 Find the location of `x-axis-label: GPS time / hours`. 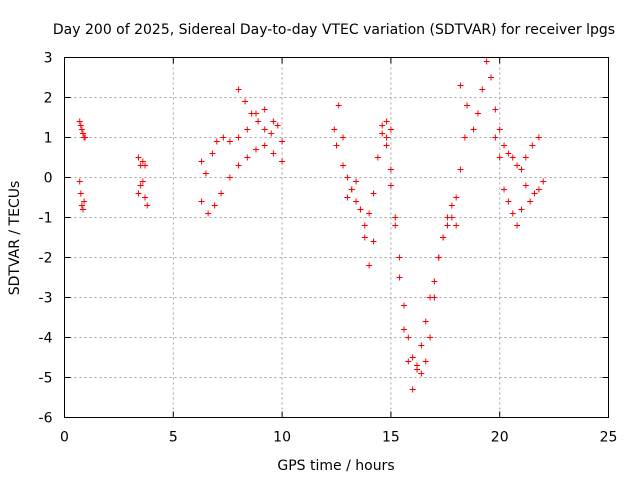

x-axis-label: GPS time / hours is located at coordinates (335, 466).